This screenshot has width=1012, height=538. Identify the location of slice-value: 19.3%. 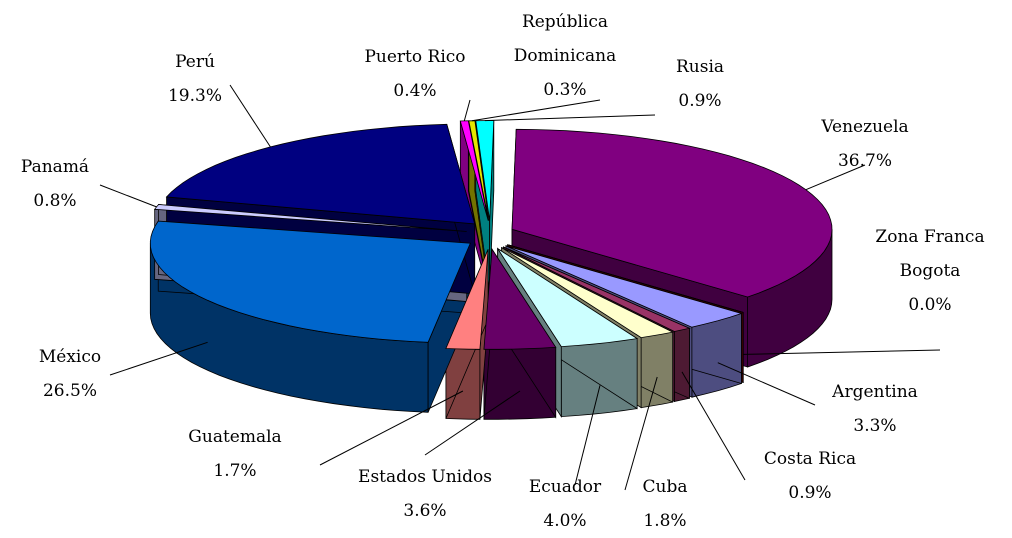
(194, 96).